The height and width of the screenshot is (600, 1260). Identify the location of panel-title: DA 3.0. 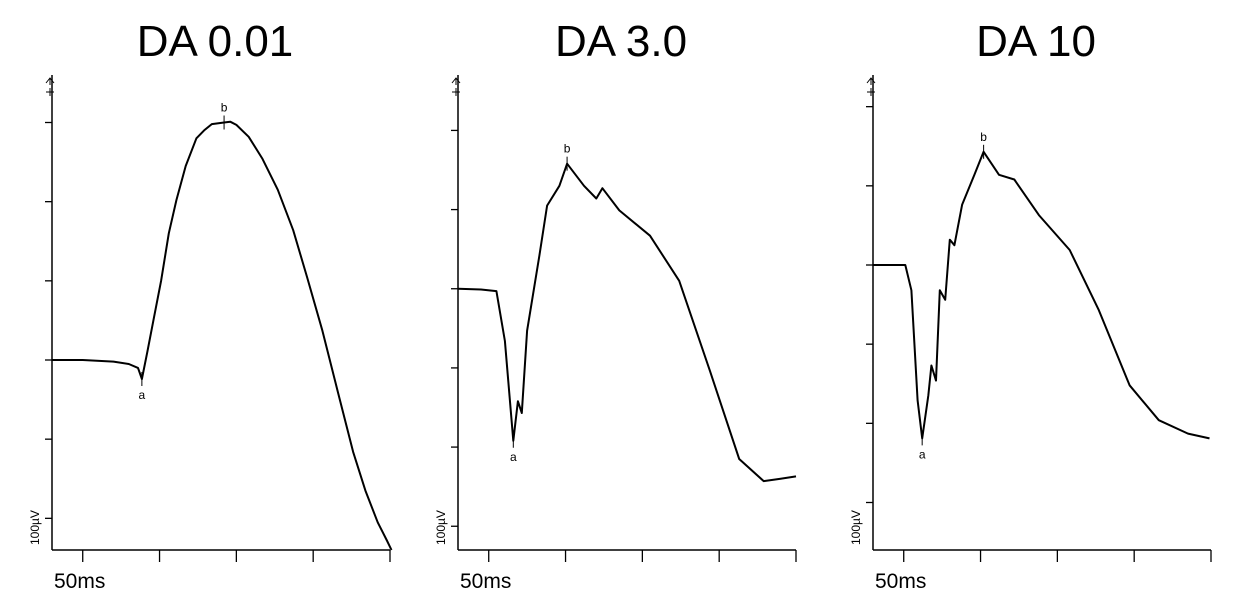
(621, 41).